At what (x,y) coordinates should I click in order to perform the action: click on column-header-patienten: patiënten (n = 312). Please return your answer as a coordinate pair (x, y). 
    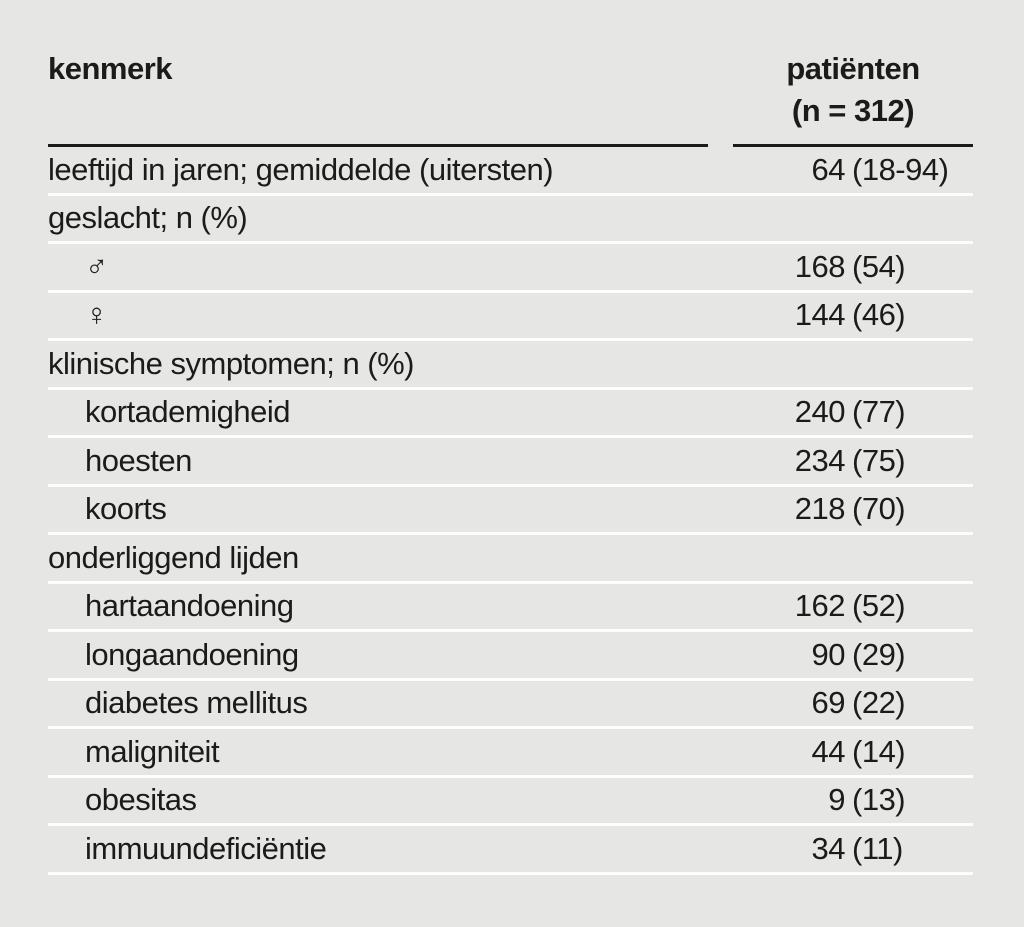
    Looking at the image, I should click on (853, 96).